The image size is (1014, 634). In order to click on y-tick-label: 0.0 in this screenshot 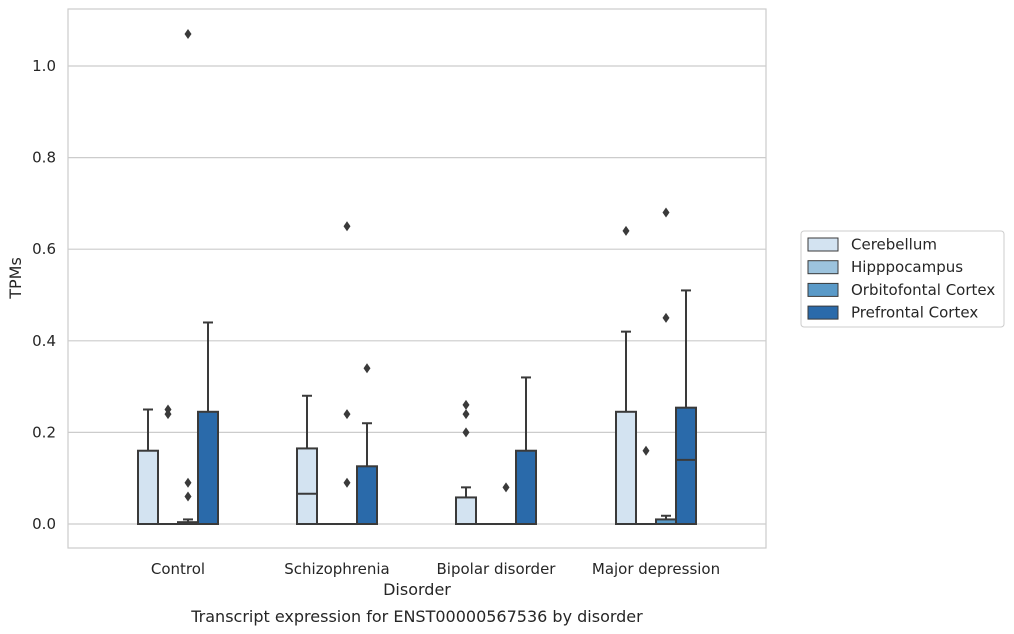, I will do `click(44, 524)`.